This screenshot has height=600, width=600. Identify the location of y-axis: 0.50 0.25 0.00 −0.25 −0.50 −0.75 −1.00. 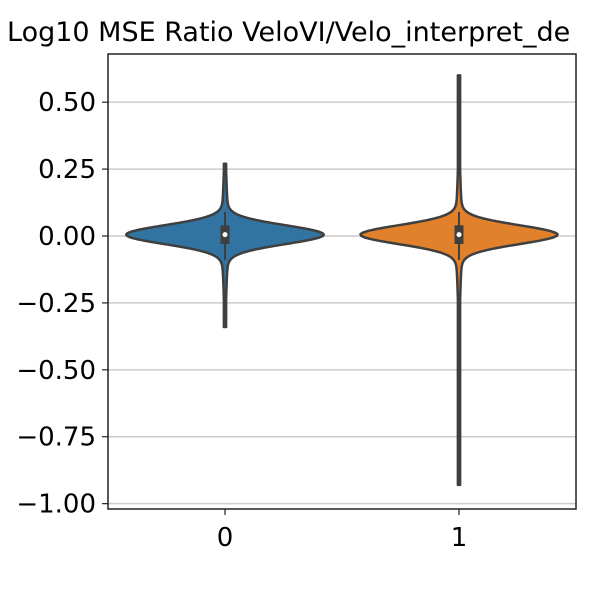
(62, 304).